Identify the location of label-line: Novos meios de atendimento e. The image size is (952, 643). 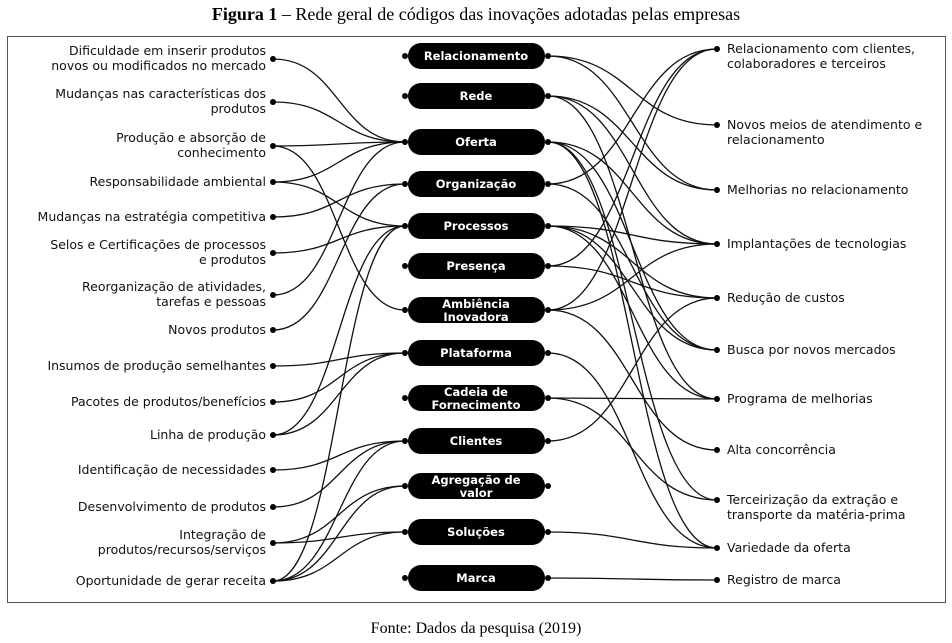
(824, 124).